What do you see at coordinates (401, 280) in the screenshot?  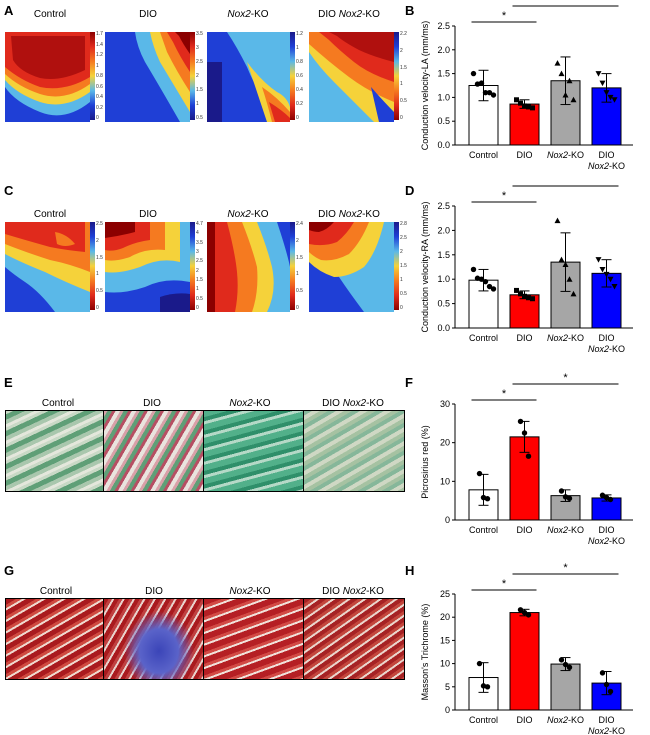 I see `colorbar-tick-label: 1` at bounding box center [401, 280].